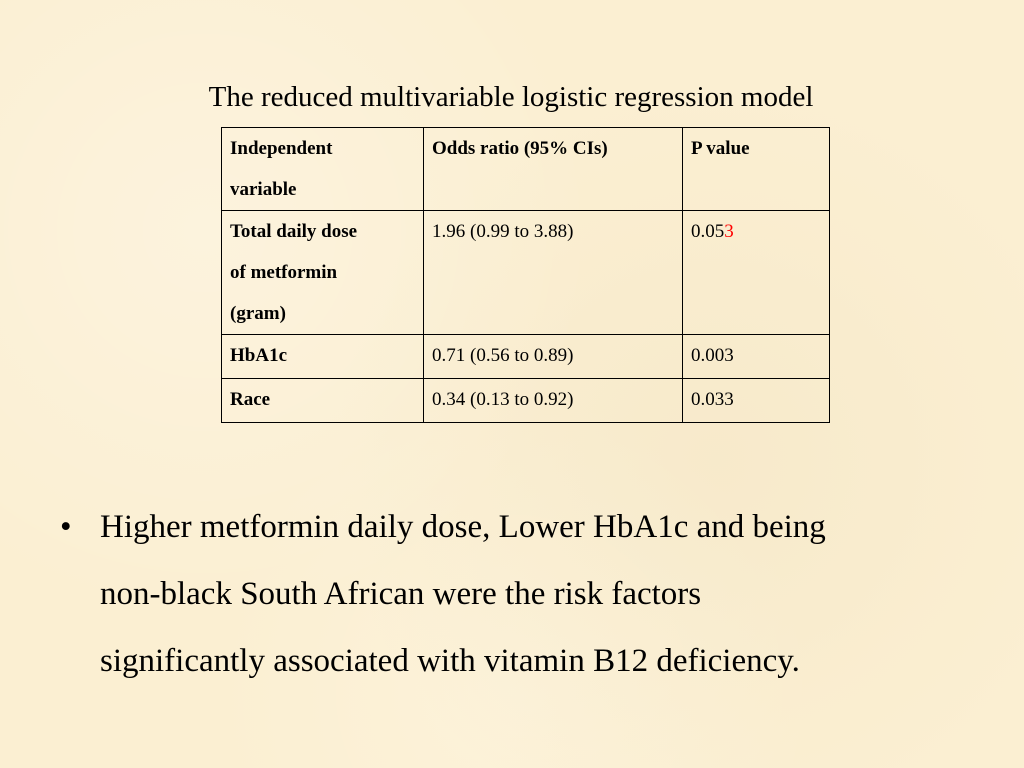  What do you see at coordinates (756, 272) in the screenshot?
I see `cell-p-value: 0.053` at bounding box center [756, 272].